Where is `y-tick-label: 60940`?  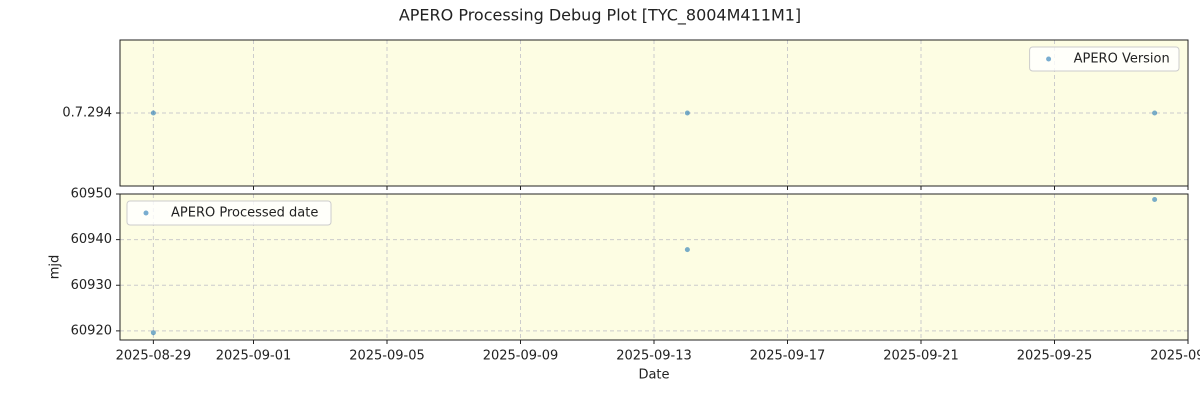 y-tick-label: 60940 is located at coordinates (91, 239).